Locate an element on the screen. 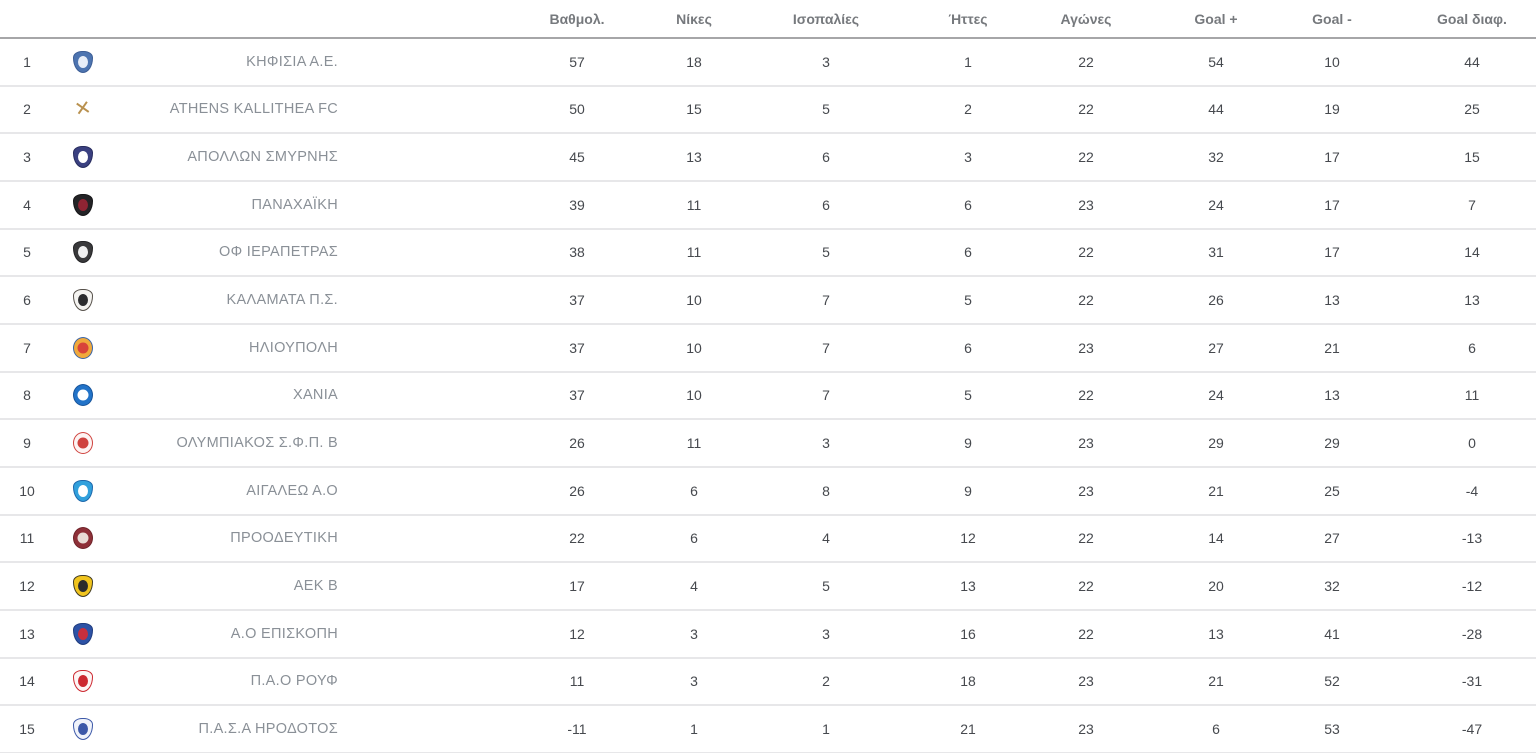 The width and height of the screenshot is (1536, 753). team-row: 1 ΚΗΦΙΣΙΑ Α.Ε. 57 18 3 1 22 54 10 44 is located at coordinates (768, 62).